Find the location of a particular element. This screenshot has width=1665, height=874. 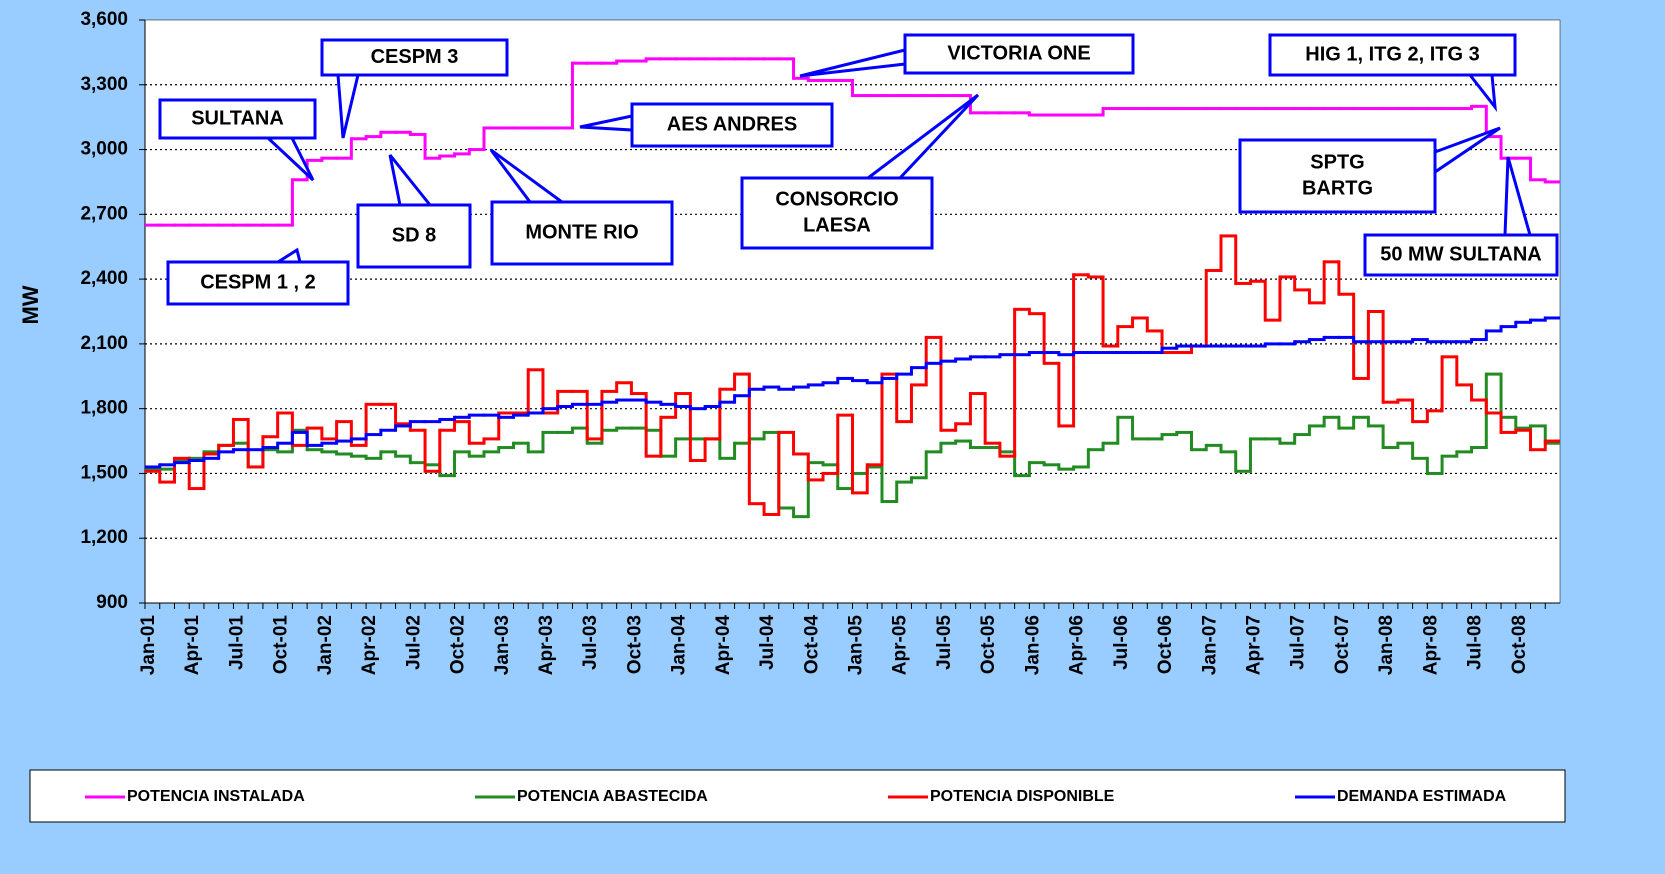

x-tick-label: Oct-03 is located at coordinates (634, 644).